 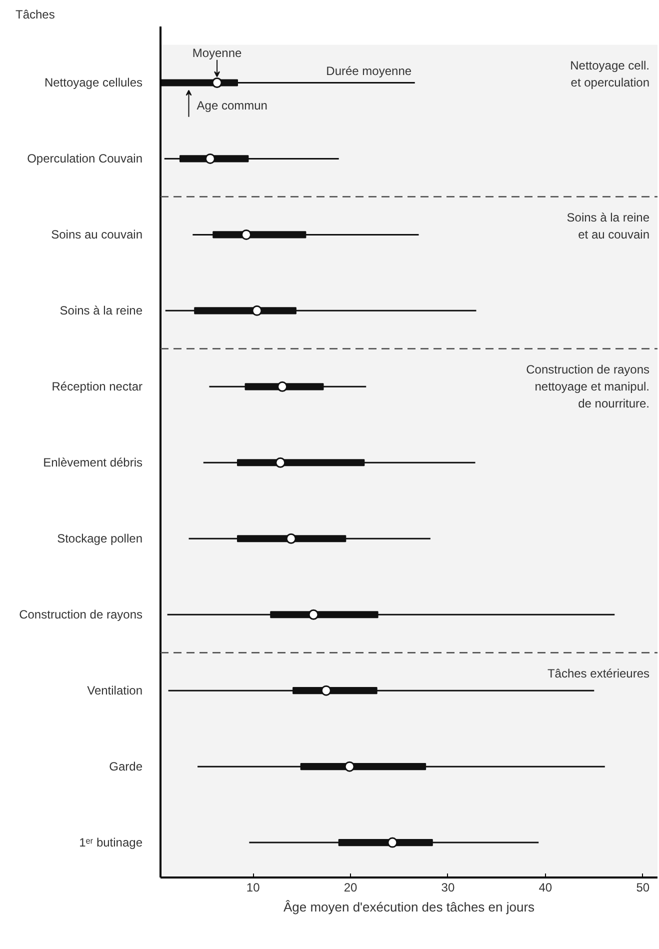 I want to click on x-tick-label: 50, so click(x=643, y=887).